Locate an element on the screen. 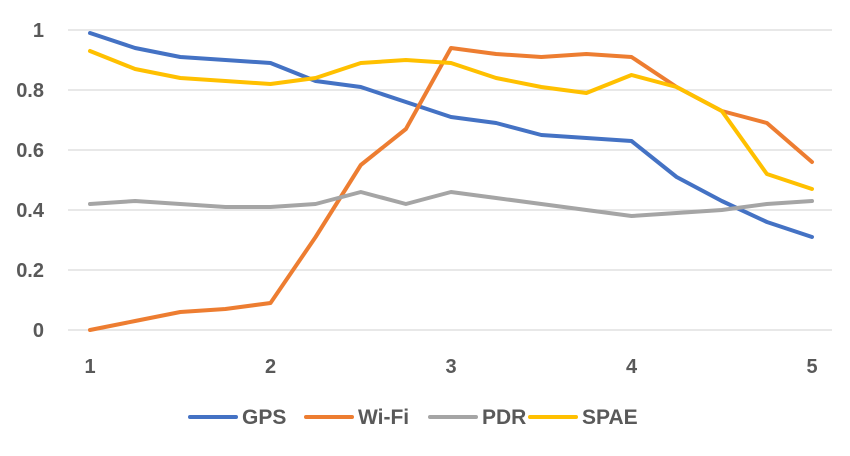  x-tick-label: 4 is located at coordinates (632, 367).